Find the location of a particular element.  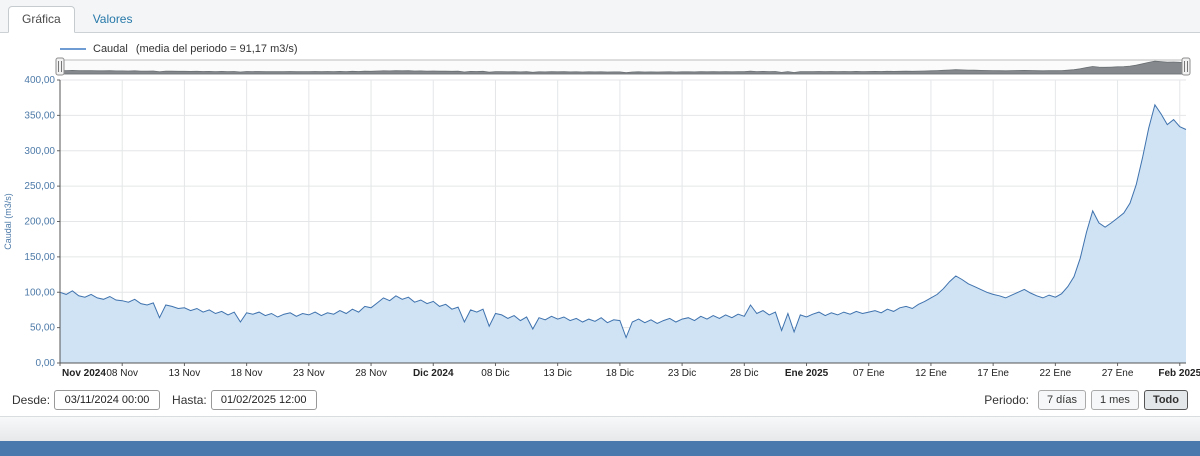

x-tick-label: Nov 2024 is located at coordinates (84, 373).